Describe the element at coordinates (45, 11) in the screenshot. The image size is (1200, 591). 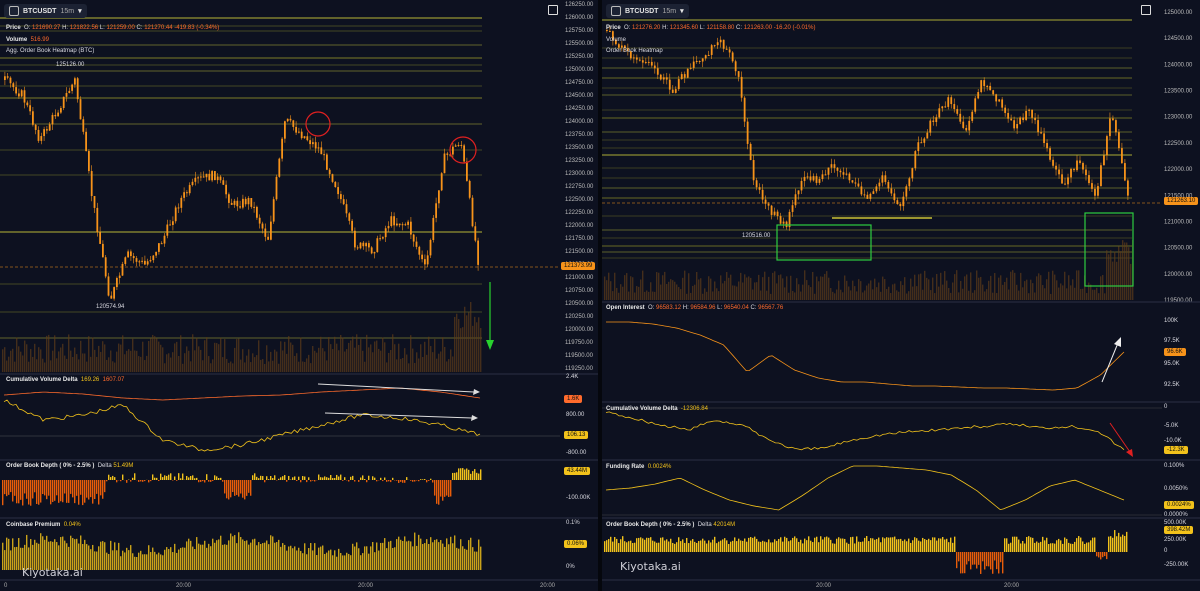
I see `left-symbol-selector: BTCUSDT 15m ▾` at that location.